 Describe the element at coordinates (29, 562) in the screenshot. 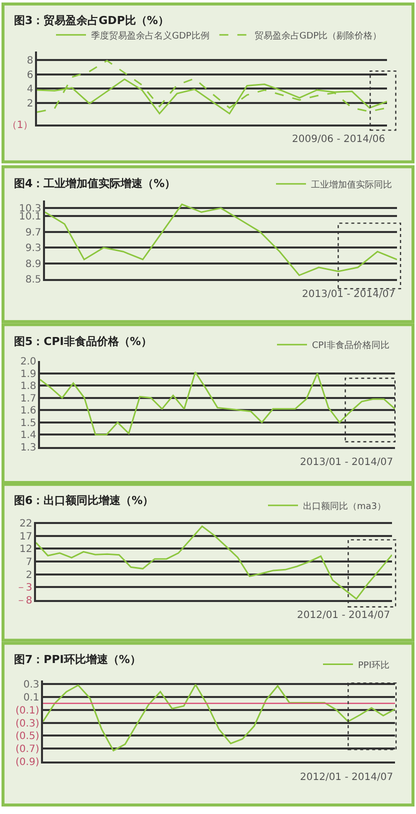

I see `y-tick-label: 7` at that location.